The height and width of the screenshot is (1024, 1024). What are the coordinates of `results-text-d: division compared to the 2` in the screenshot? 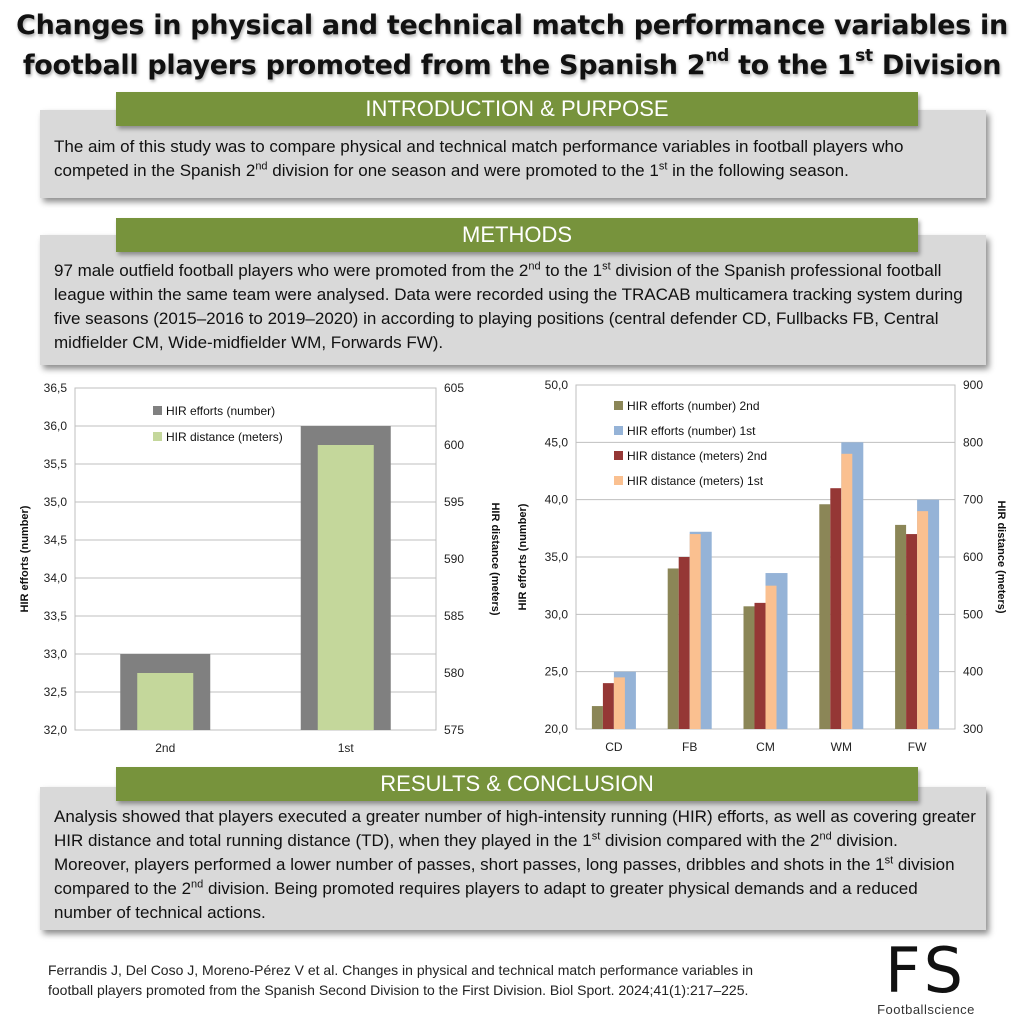 It's located at (504, 876).